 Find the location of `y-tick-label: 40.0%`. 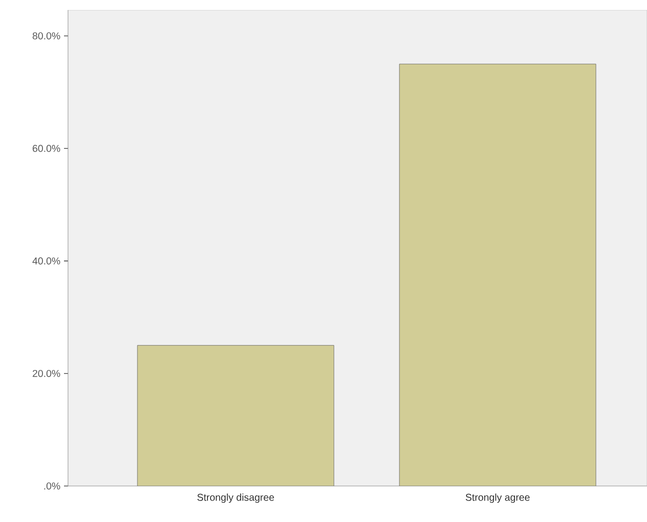

y-tick-label: 40.0% is located at coordinates (46, 260).